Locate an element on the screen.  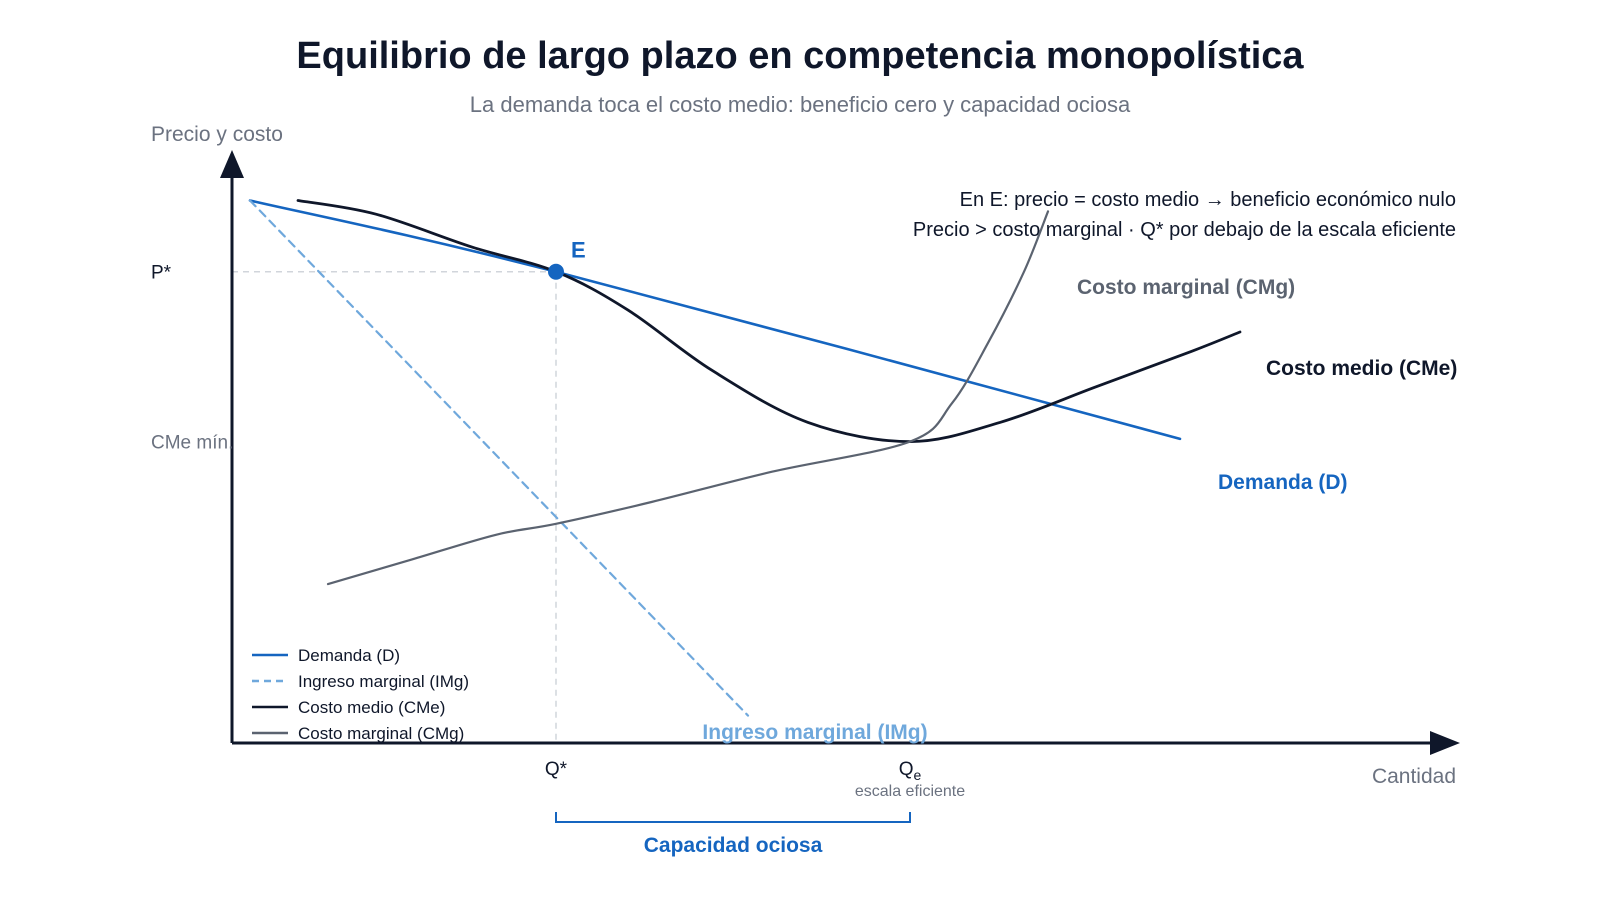
curve-label-demand: Demanda (D) is located at coordinates (1283, 482).